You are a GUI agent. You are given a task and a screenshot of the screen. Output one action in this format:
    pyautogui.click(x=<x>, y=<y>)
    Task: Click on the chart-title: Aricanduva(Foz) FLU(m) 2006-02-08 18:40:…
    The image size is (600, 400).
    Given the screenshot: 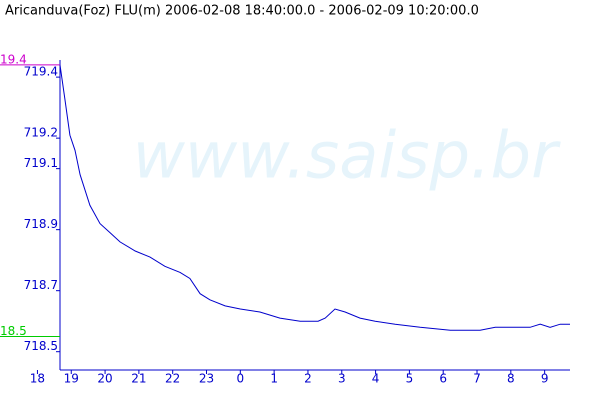 What is the action you would take?
    pyautogui.click(x=242, y=11)
    